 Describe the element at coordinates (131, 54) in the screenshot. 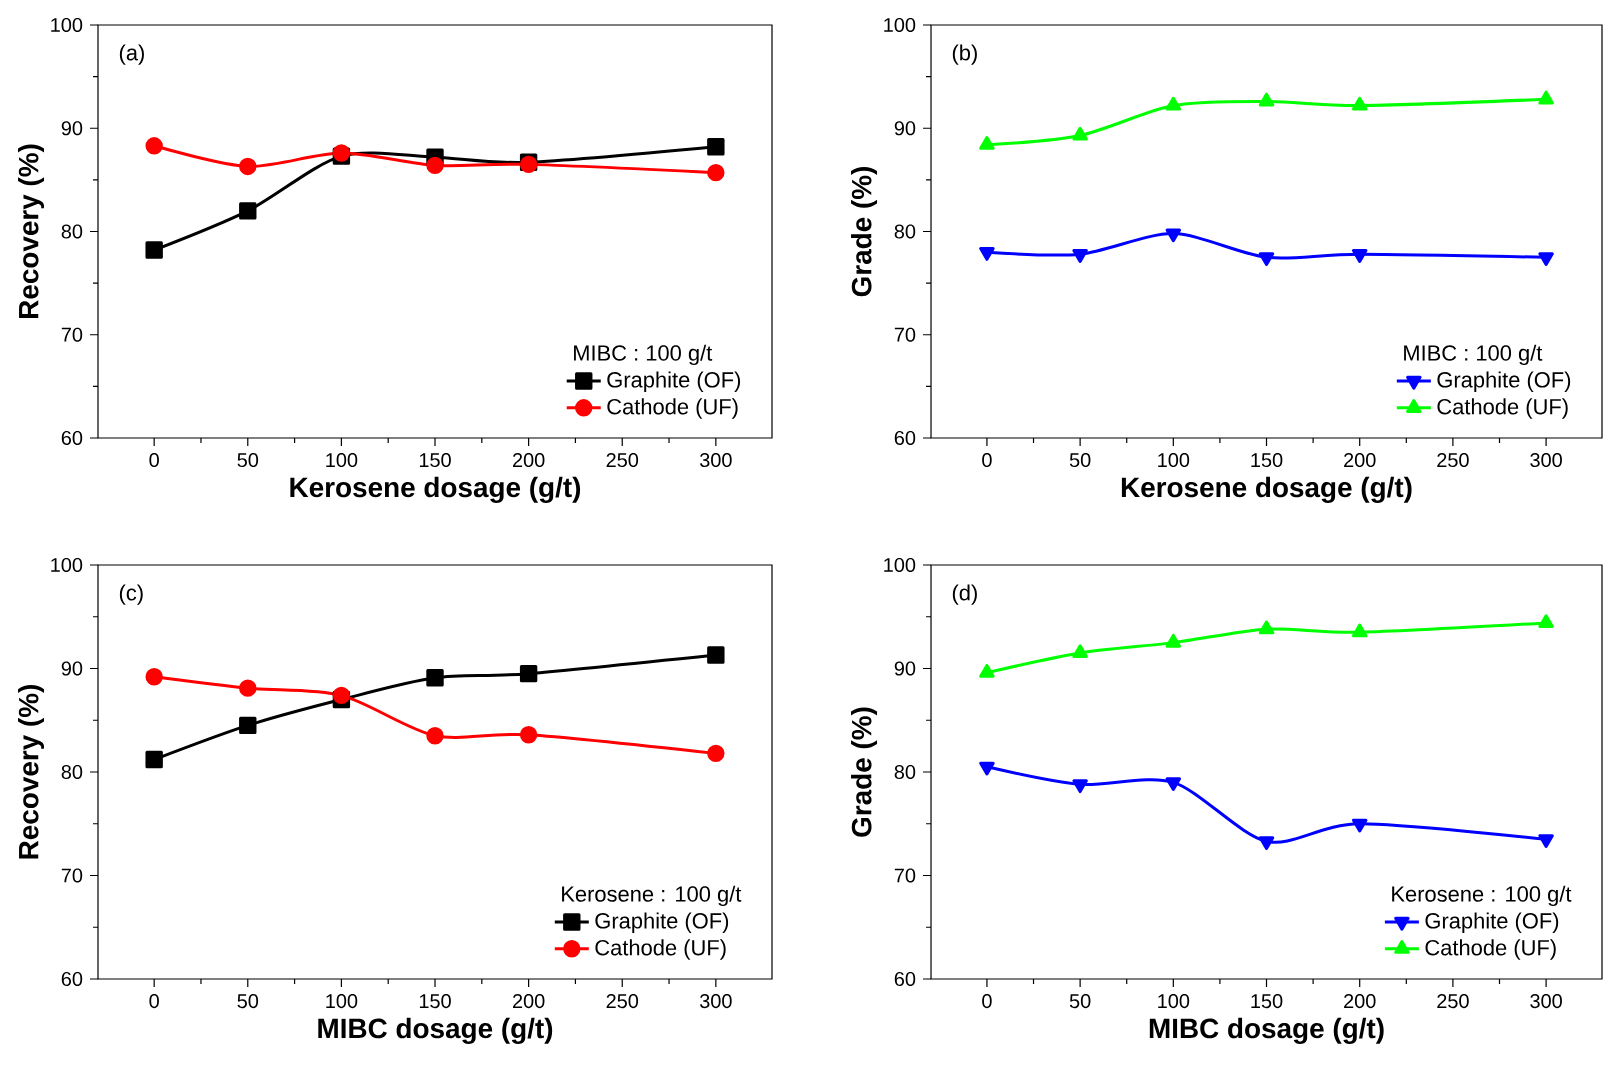

I see `text: (a)` at that location.